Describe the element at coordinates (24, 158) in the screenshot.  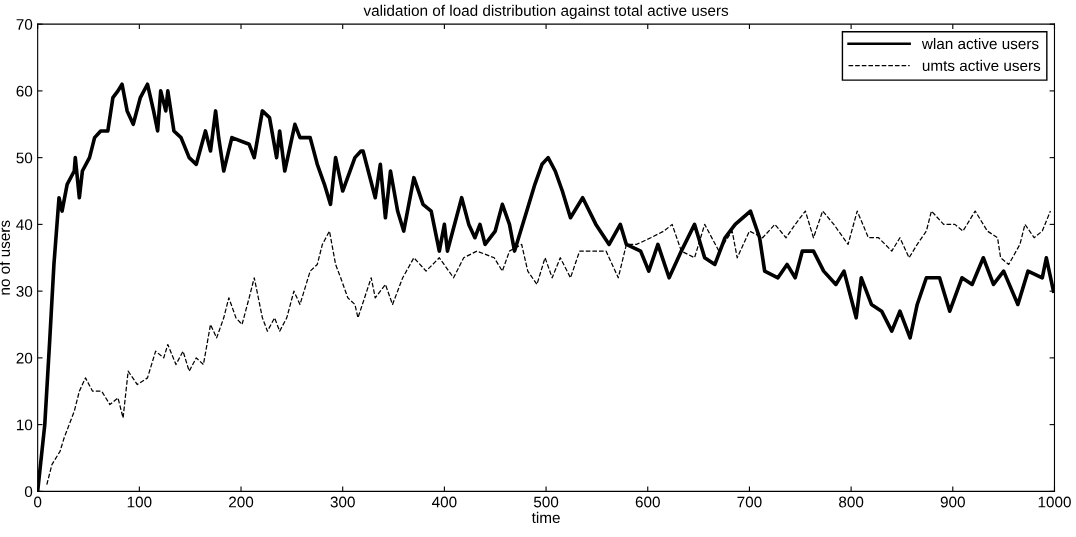
I see `y-tick-label: 50` at that location.